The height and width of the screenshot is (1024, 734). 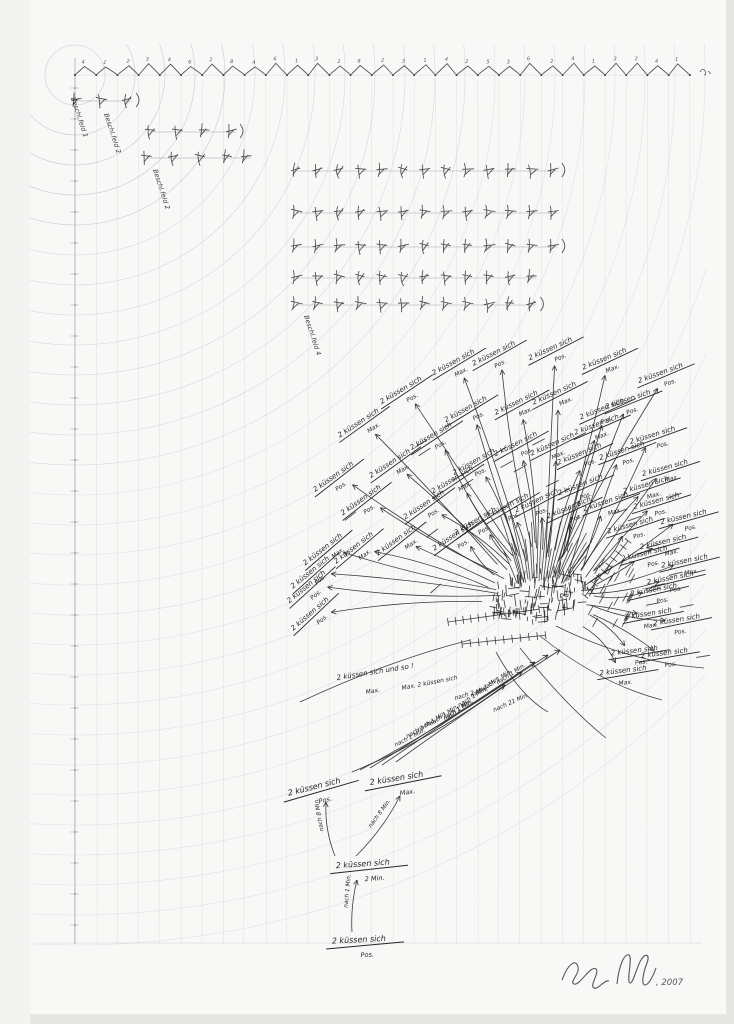 I want to click on handwritten-text: 8, so click(x=358, y=61).